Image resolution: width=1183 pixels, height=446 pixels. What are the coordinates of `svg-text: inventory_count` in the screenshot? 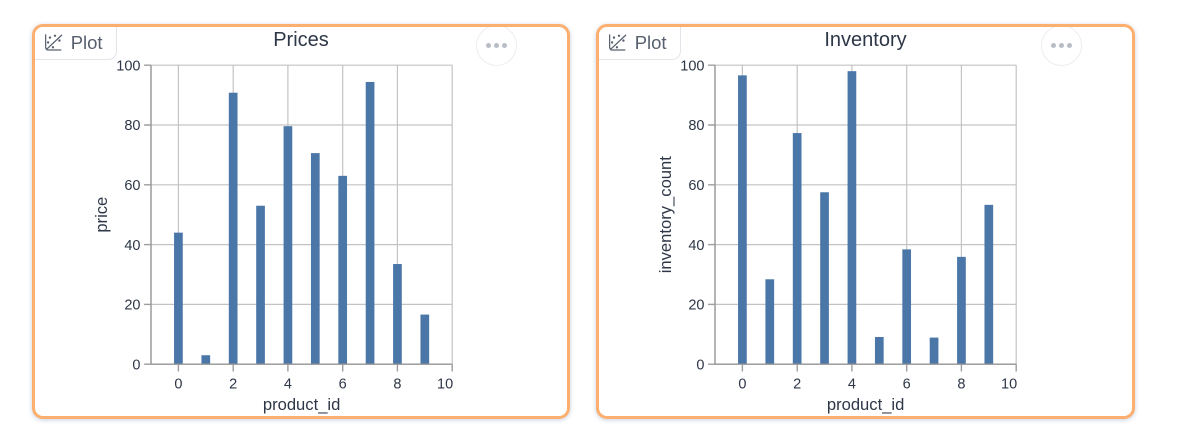 It's located at (665, 214).